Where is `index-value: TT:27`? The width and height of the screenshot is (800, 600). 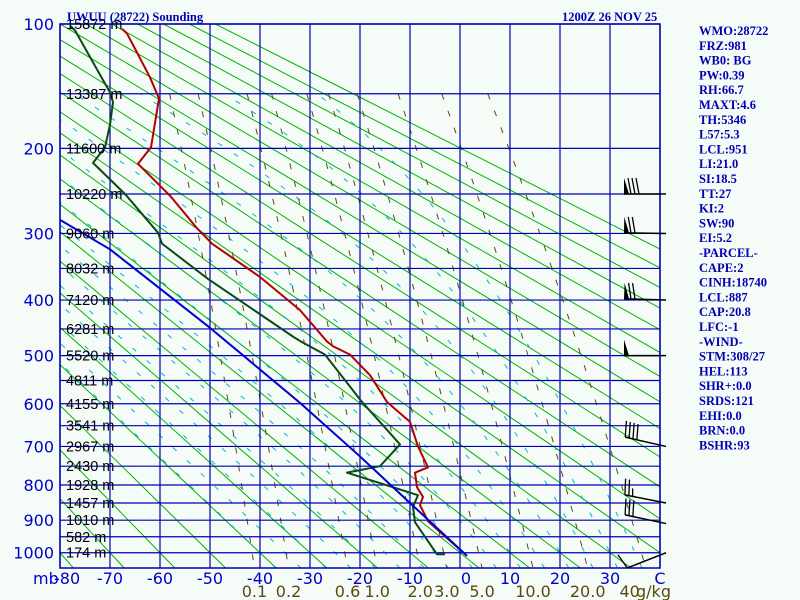
index-value: TT:27 is located at coordinates (715, 194).